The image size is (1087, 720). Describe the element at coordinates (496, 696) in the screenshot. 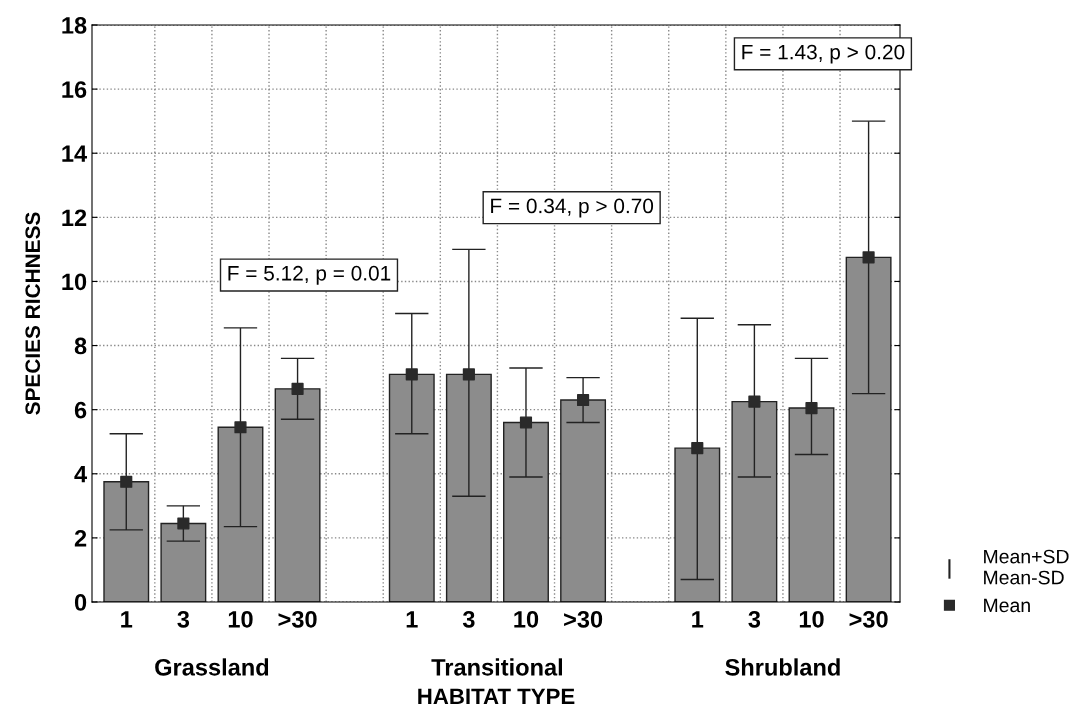

I see `x-axis-title: HABITAT TYPE` at that location.